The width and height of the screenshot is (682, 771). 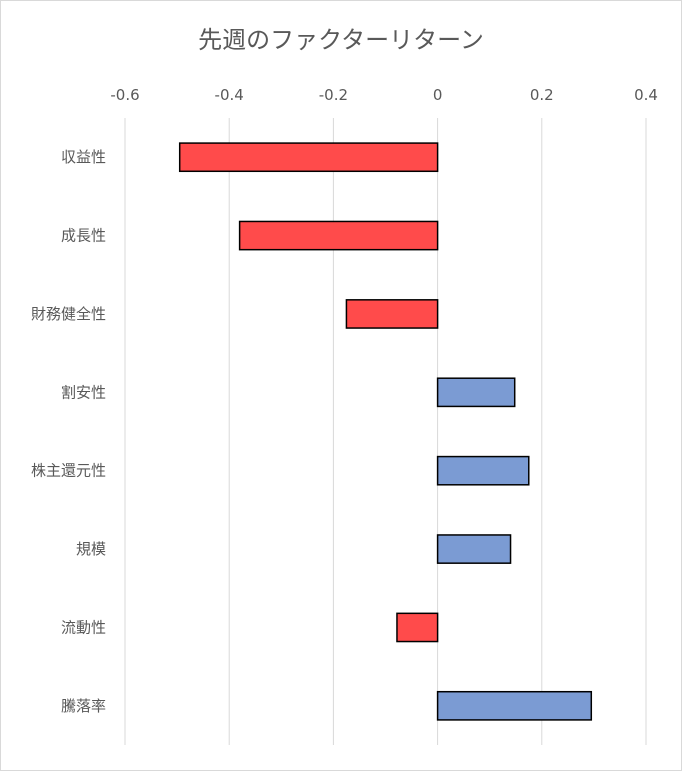 What do you see at coordinates (91, 549) in the screenshot?
I see `category-label: 規模` at bounding box center [91, 549].